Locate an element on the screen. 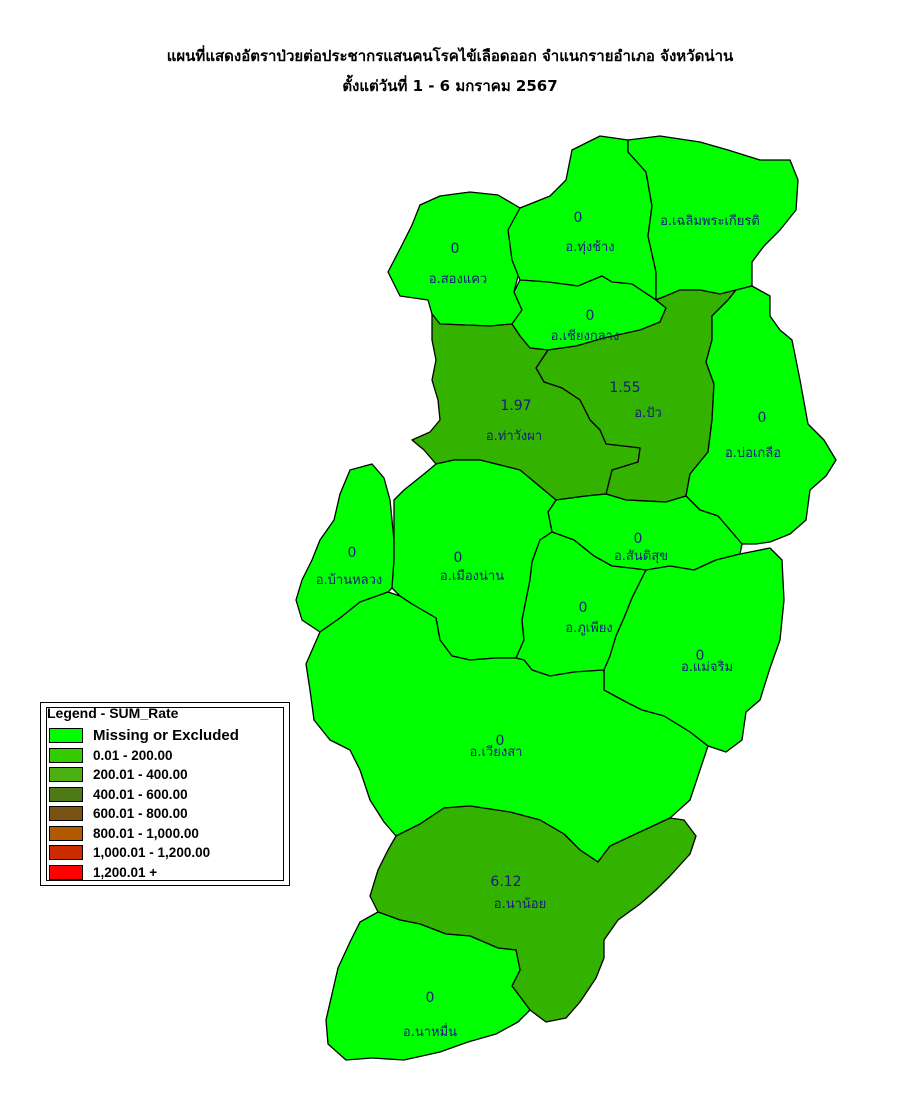 The image size is (900, 1099). value-maecharim: 0 is located at coordinates (700, 656).